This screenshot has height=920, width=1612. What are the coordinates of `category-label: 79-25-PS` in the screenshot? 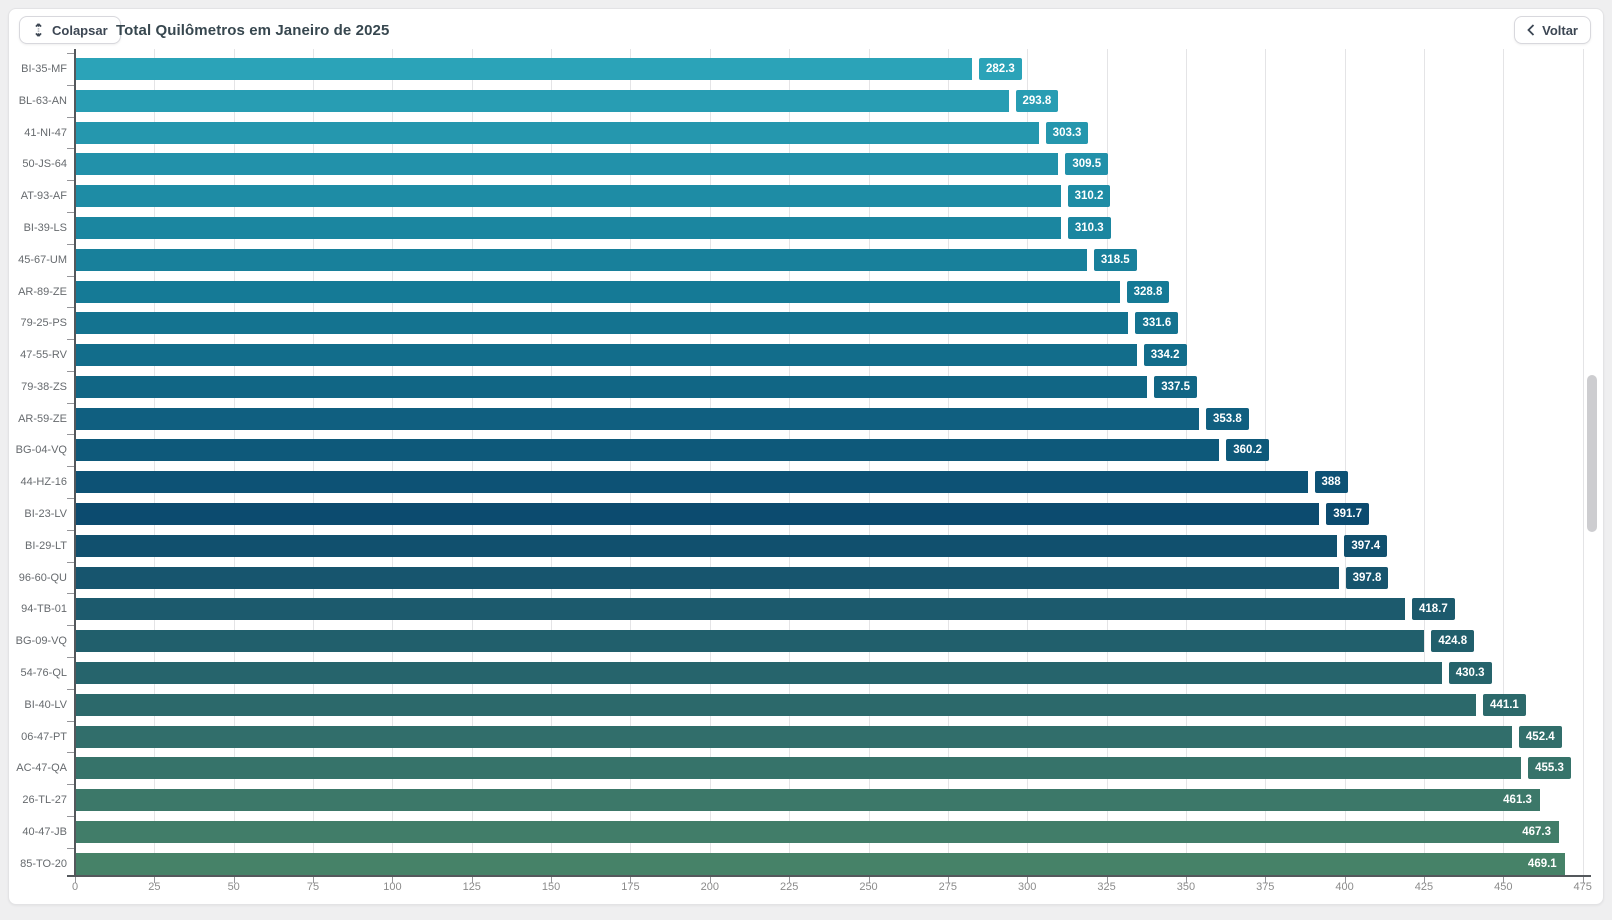 It's located at (43, 323).